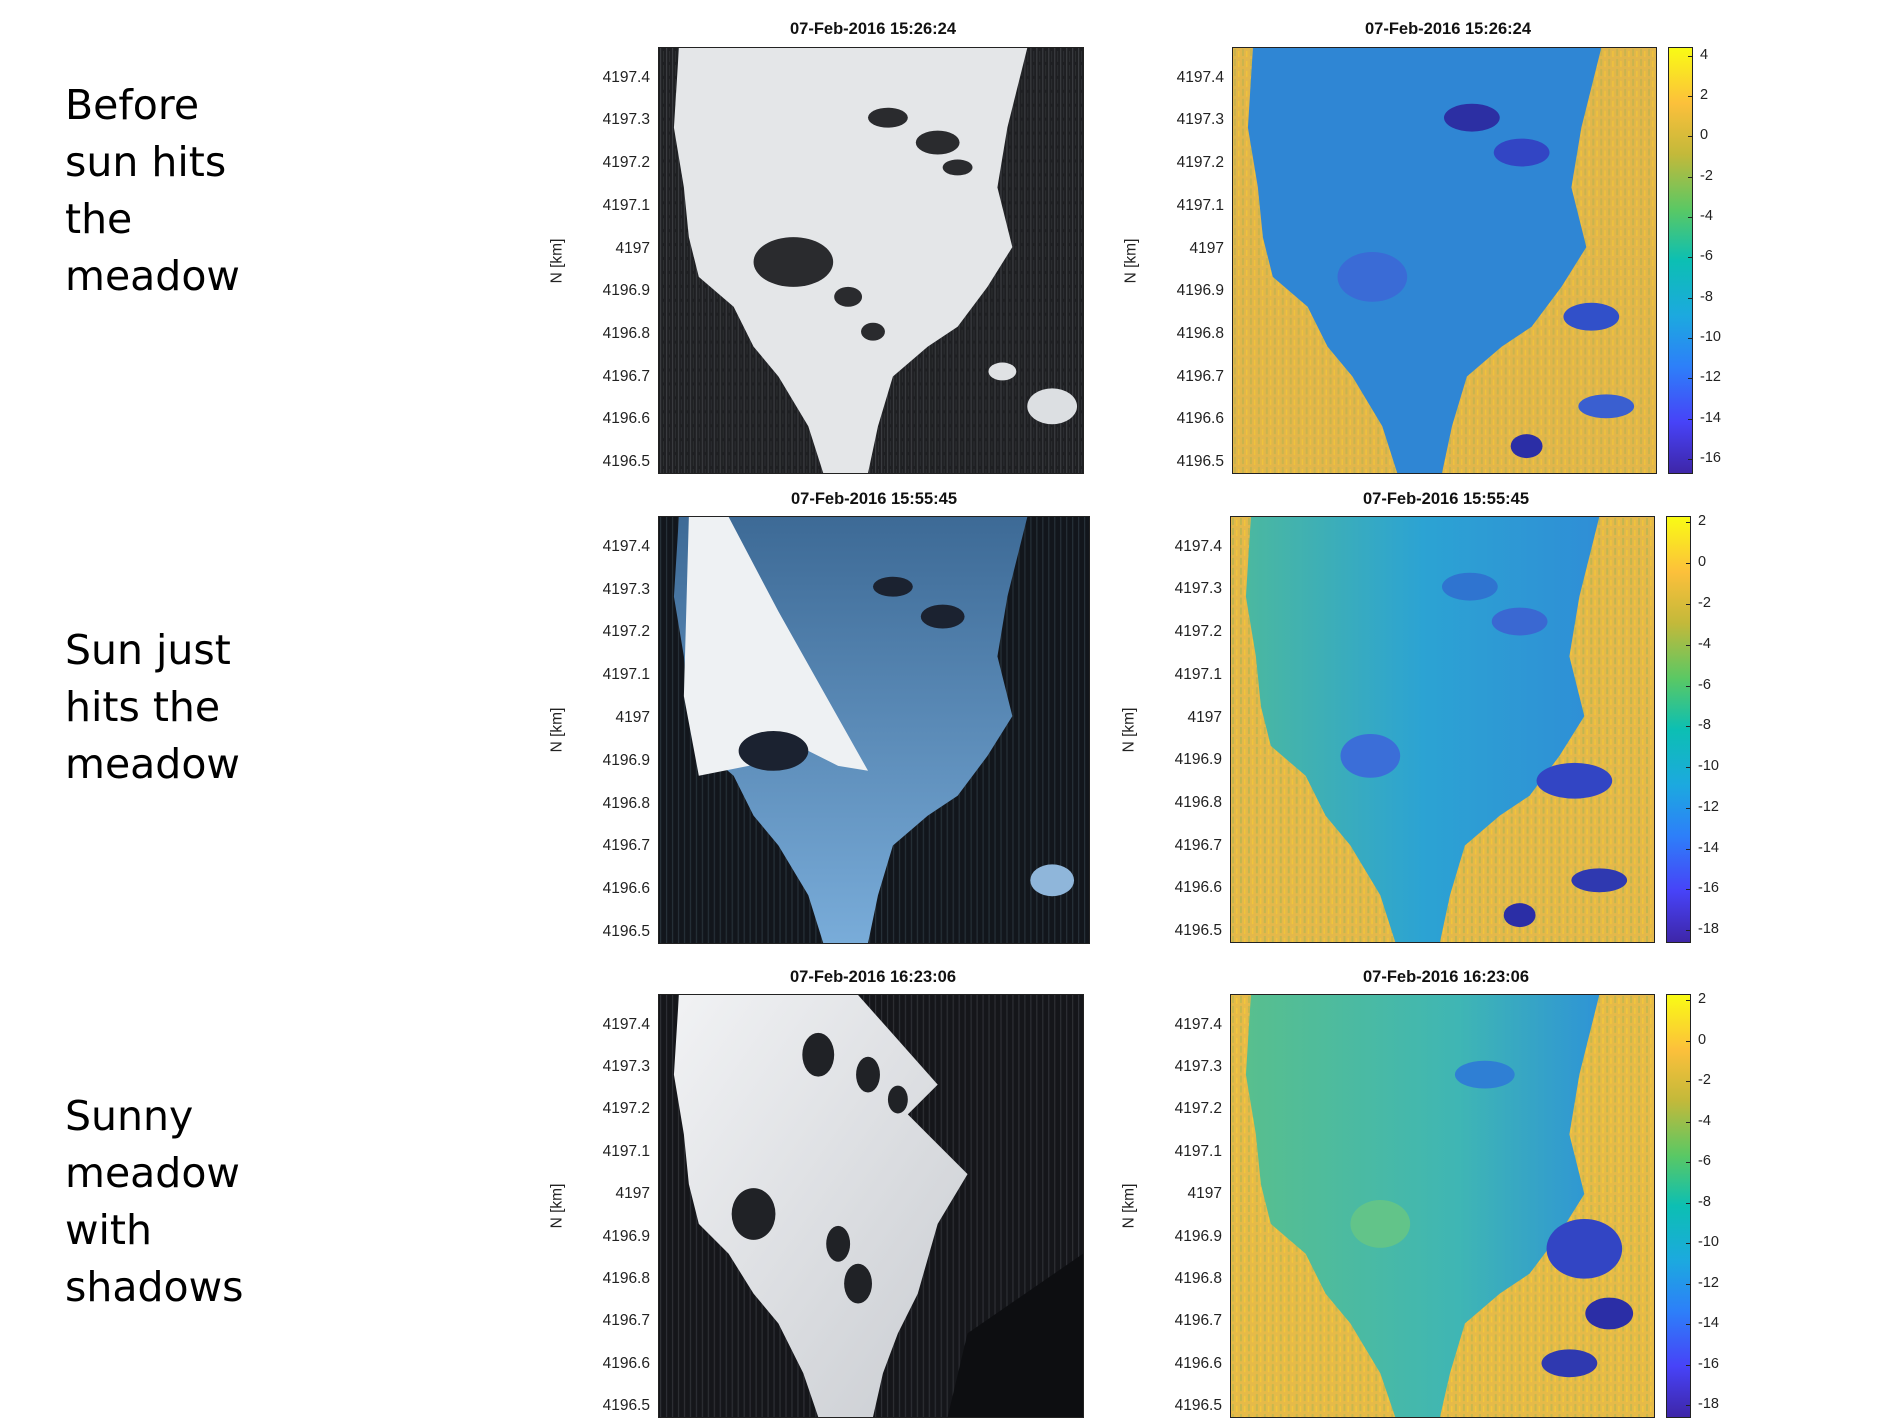 Image resolution: width=1900 pixels, height=1425 pixels. I want to click on row-1-photo-image, so click(871, 260).